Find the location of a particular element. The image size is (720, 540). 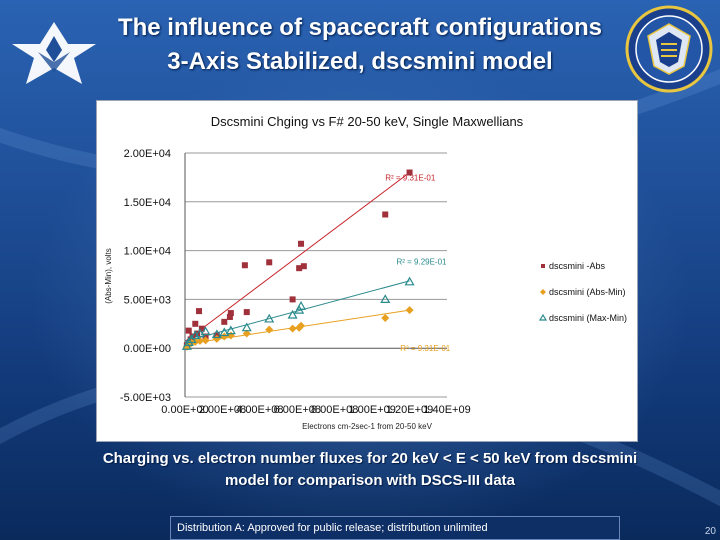

y-tick-label: 1.00E+04 is located at coordinates (147, 252).